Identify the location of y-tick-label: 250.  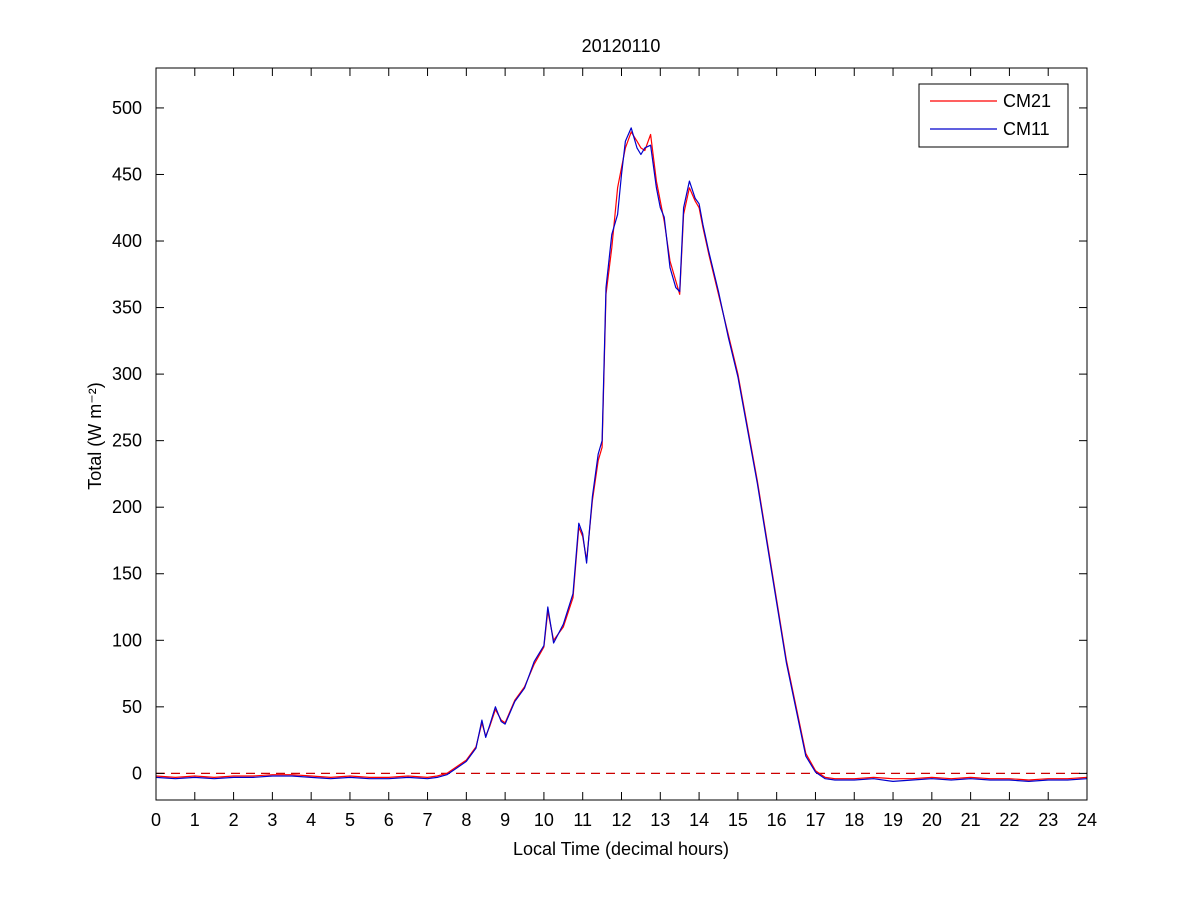
(127, 441).